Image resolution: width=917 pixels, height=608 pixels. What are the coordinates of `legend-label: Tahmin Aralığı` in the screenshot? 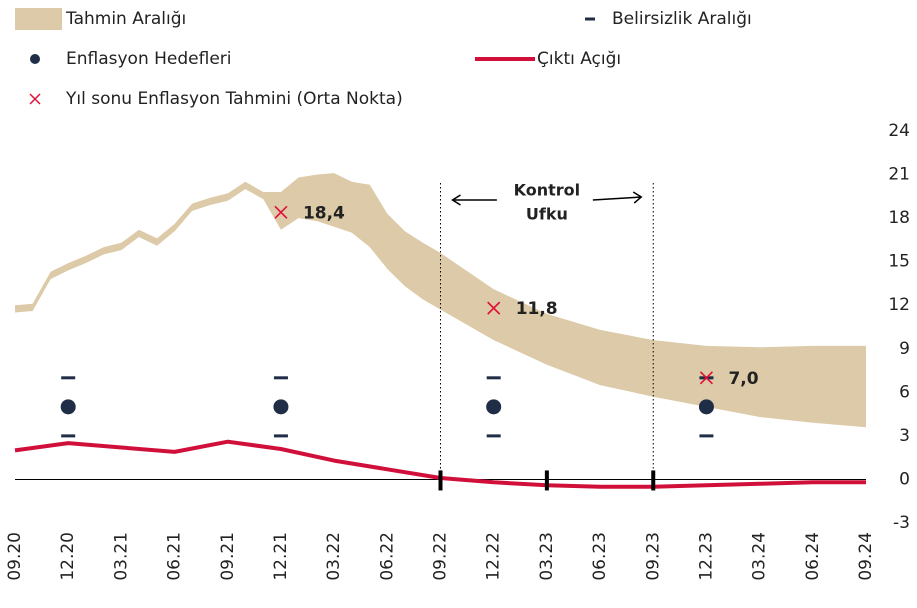 It's located at (125, 19).